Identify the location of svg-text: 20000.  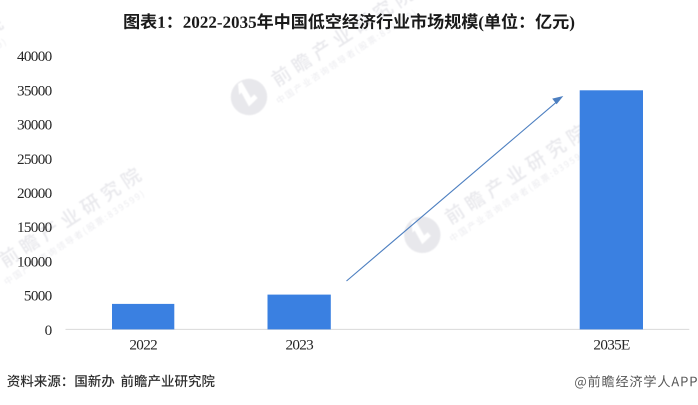
(35, 193).